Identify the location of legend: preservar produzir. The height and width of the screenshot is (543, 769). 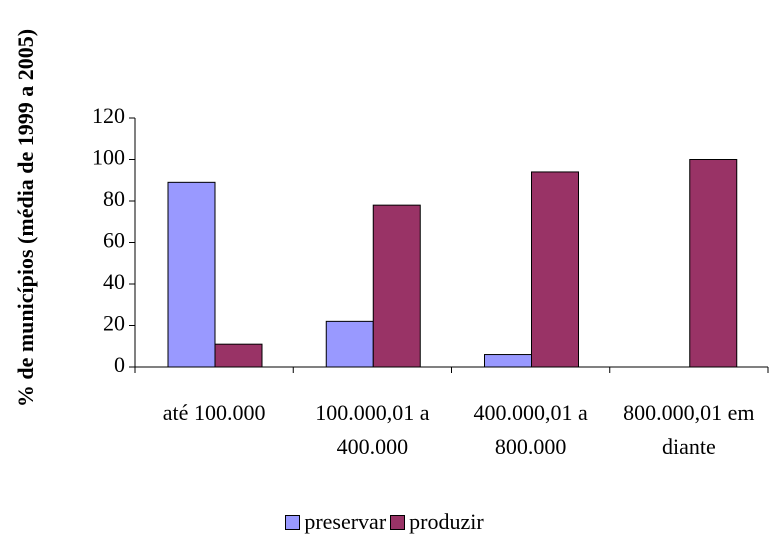
(384, 522).